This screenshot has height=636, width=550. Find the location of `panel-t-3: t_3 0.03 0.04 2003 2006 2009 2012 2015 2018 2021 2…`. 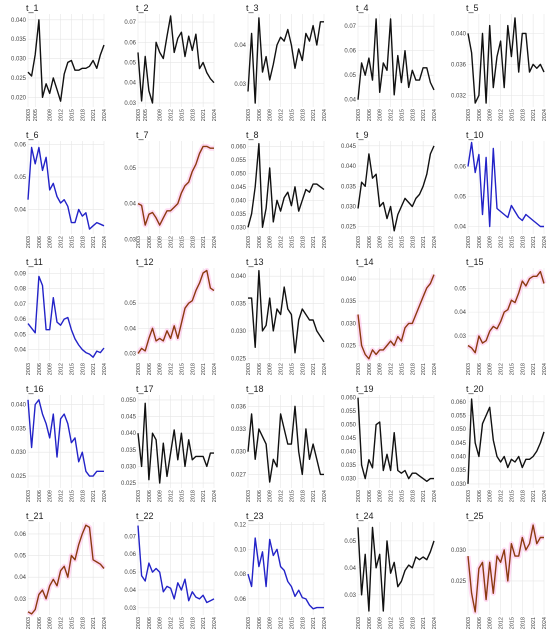

panel-t-3: t_3 0.03 0.04 2003 2006 2009 2012 2015 2018 2021 2… is located at coordinates (281, 62).